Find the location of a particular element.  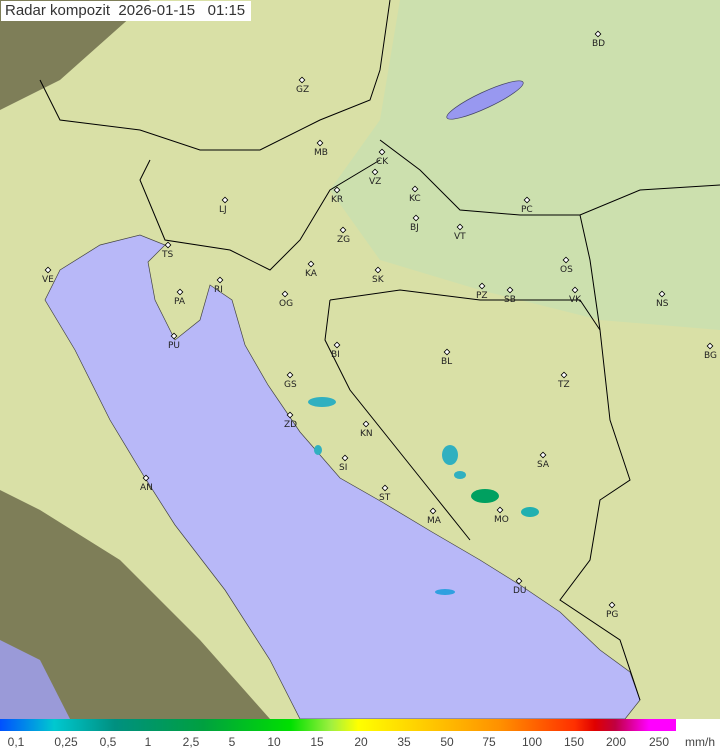

city-label-kr: KR is located at coordinates (337, 200).